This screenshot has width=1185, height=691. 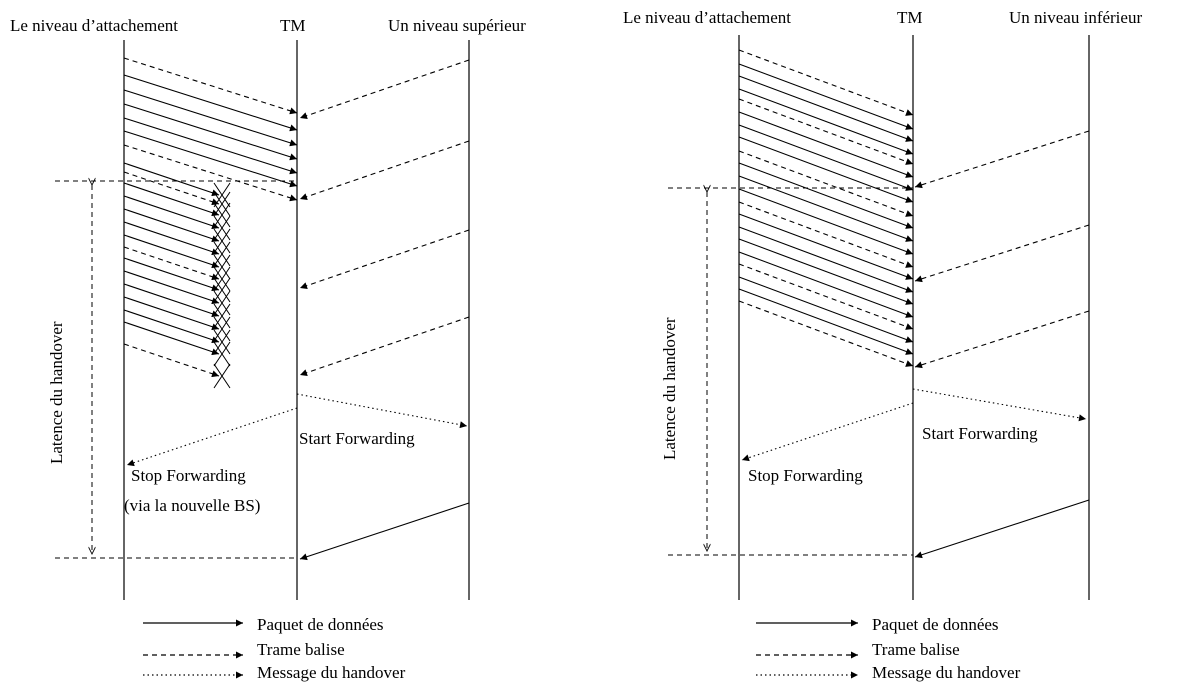 I want to click on left-col-tm-label: TM, so click(x=293, y=25).